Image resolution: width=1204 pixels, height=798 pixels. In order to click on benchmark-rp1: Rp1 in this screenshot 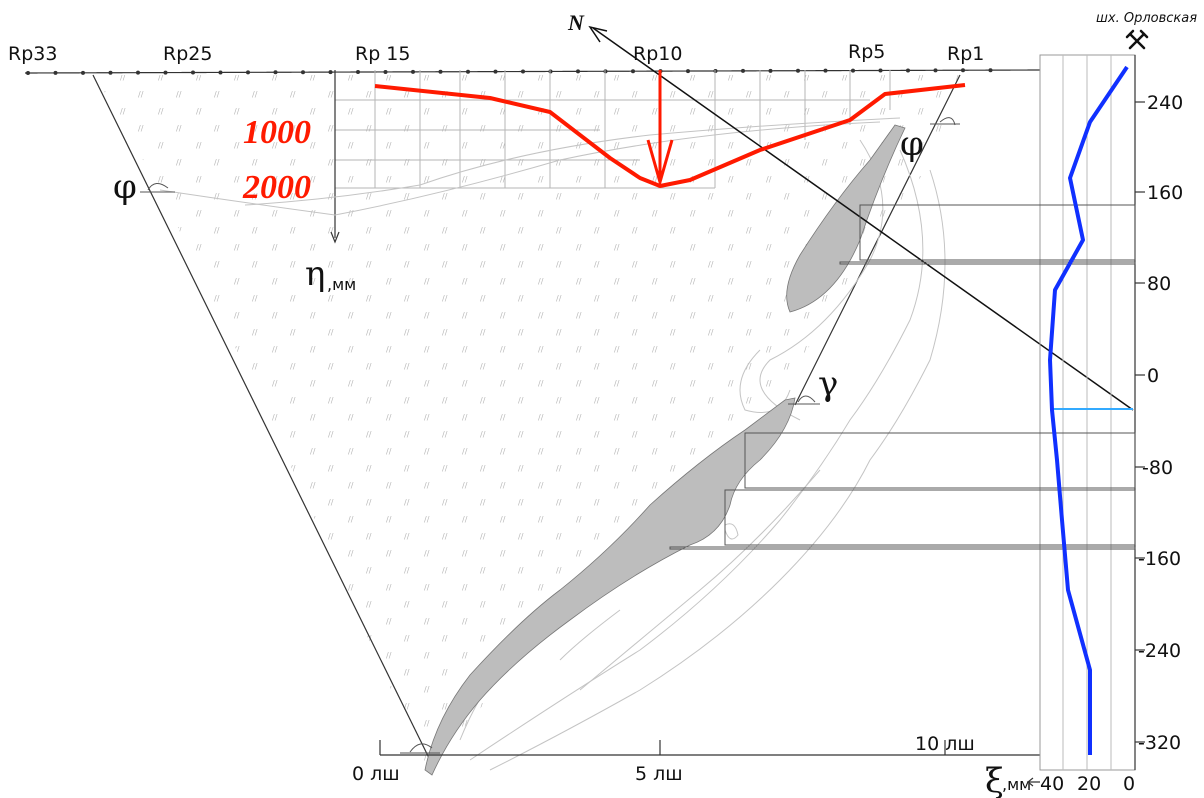, I will do `click(965, 54)`.